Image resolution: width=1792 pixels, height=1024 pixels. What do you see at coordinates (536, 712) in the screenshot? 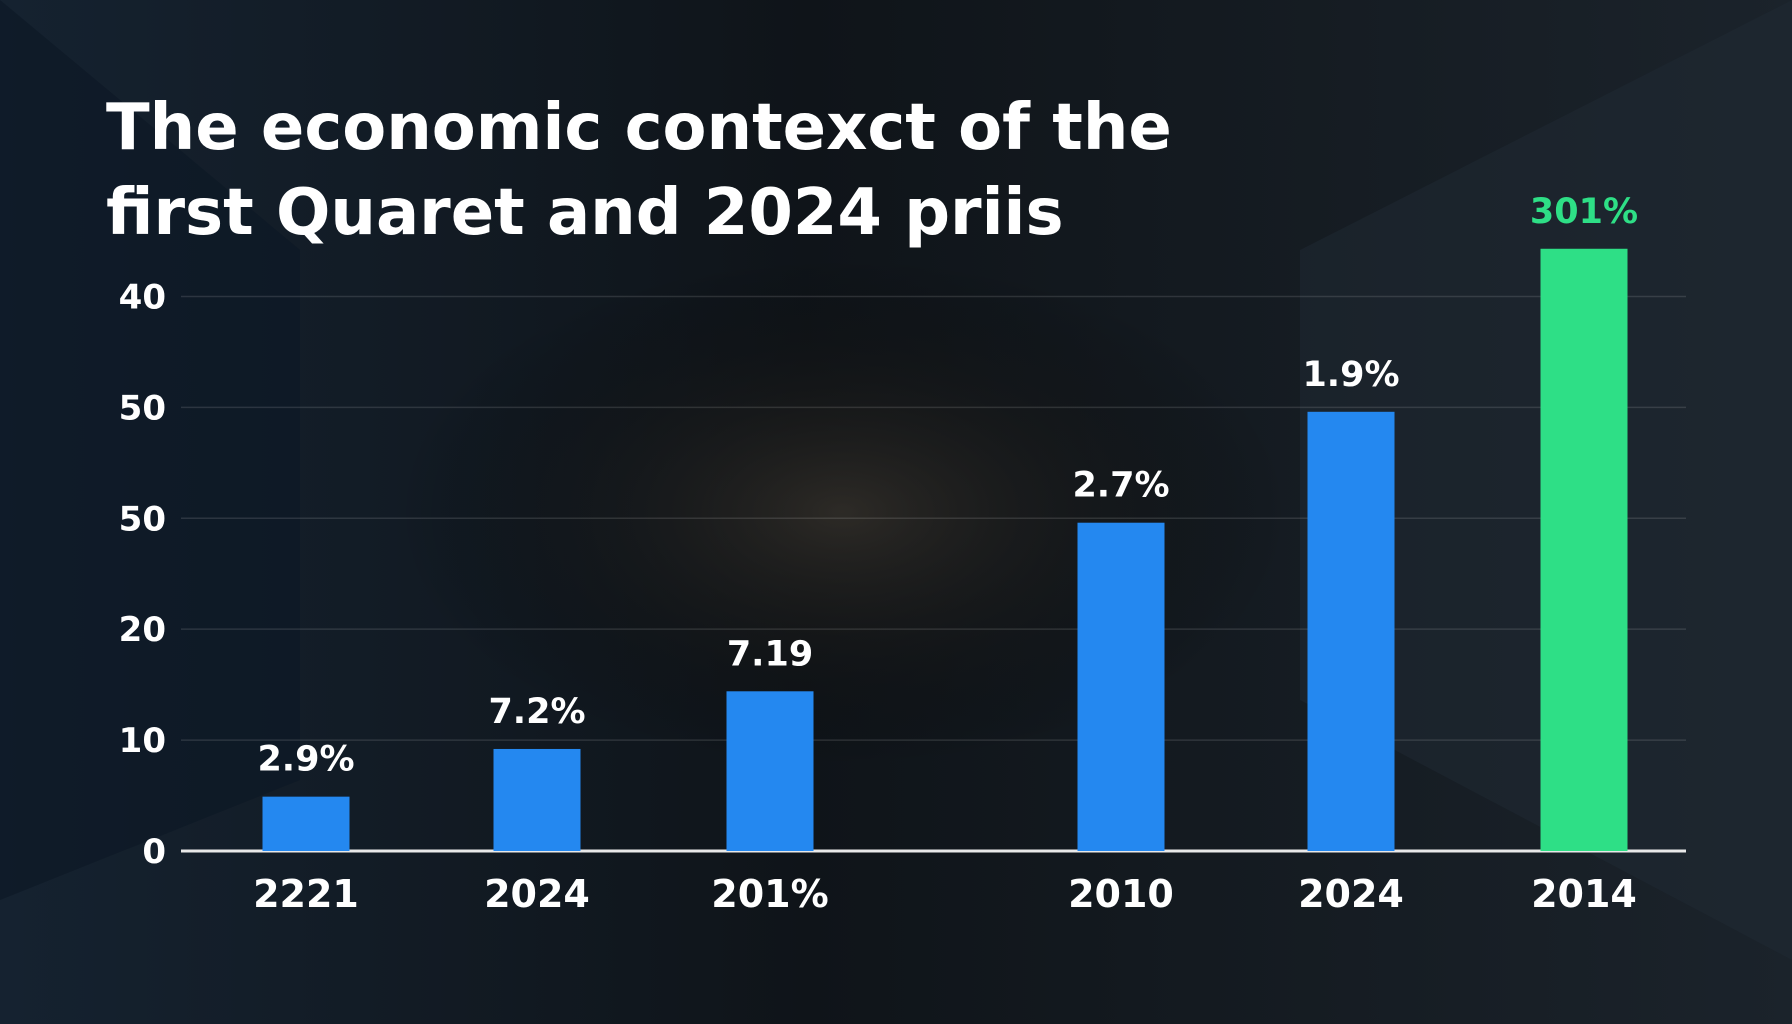
I see `bar-label: 7.2%` at bounding box center [536, 712].